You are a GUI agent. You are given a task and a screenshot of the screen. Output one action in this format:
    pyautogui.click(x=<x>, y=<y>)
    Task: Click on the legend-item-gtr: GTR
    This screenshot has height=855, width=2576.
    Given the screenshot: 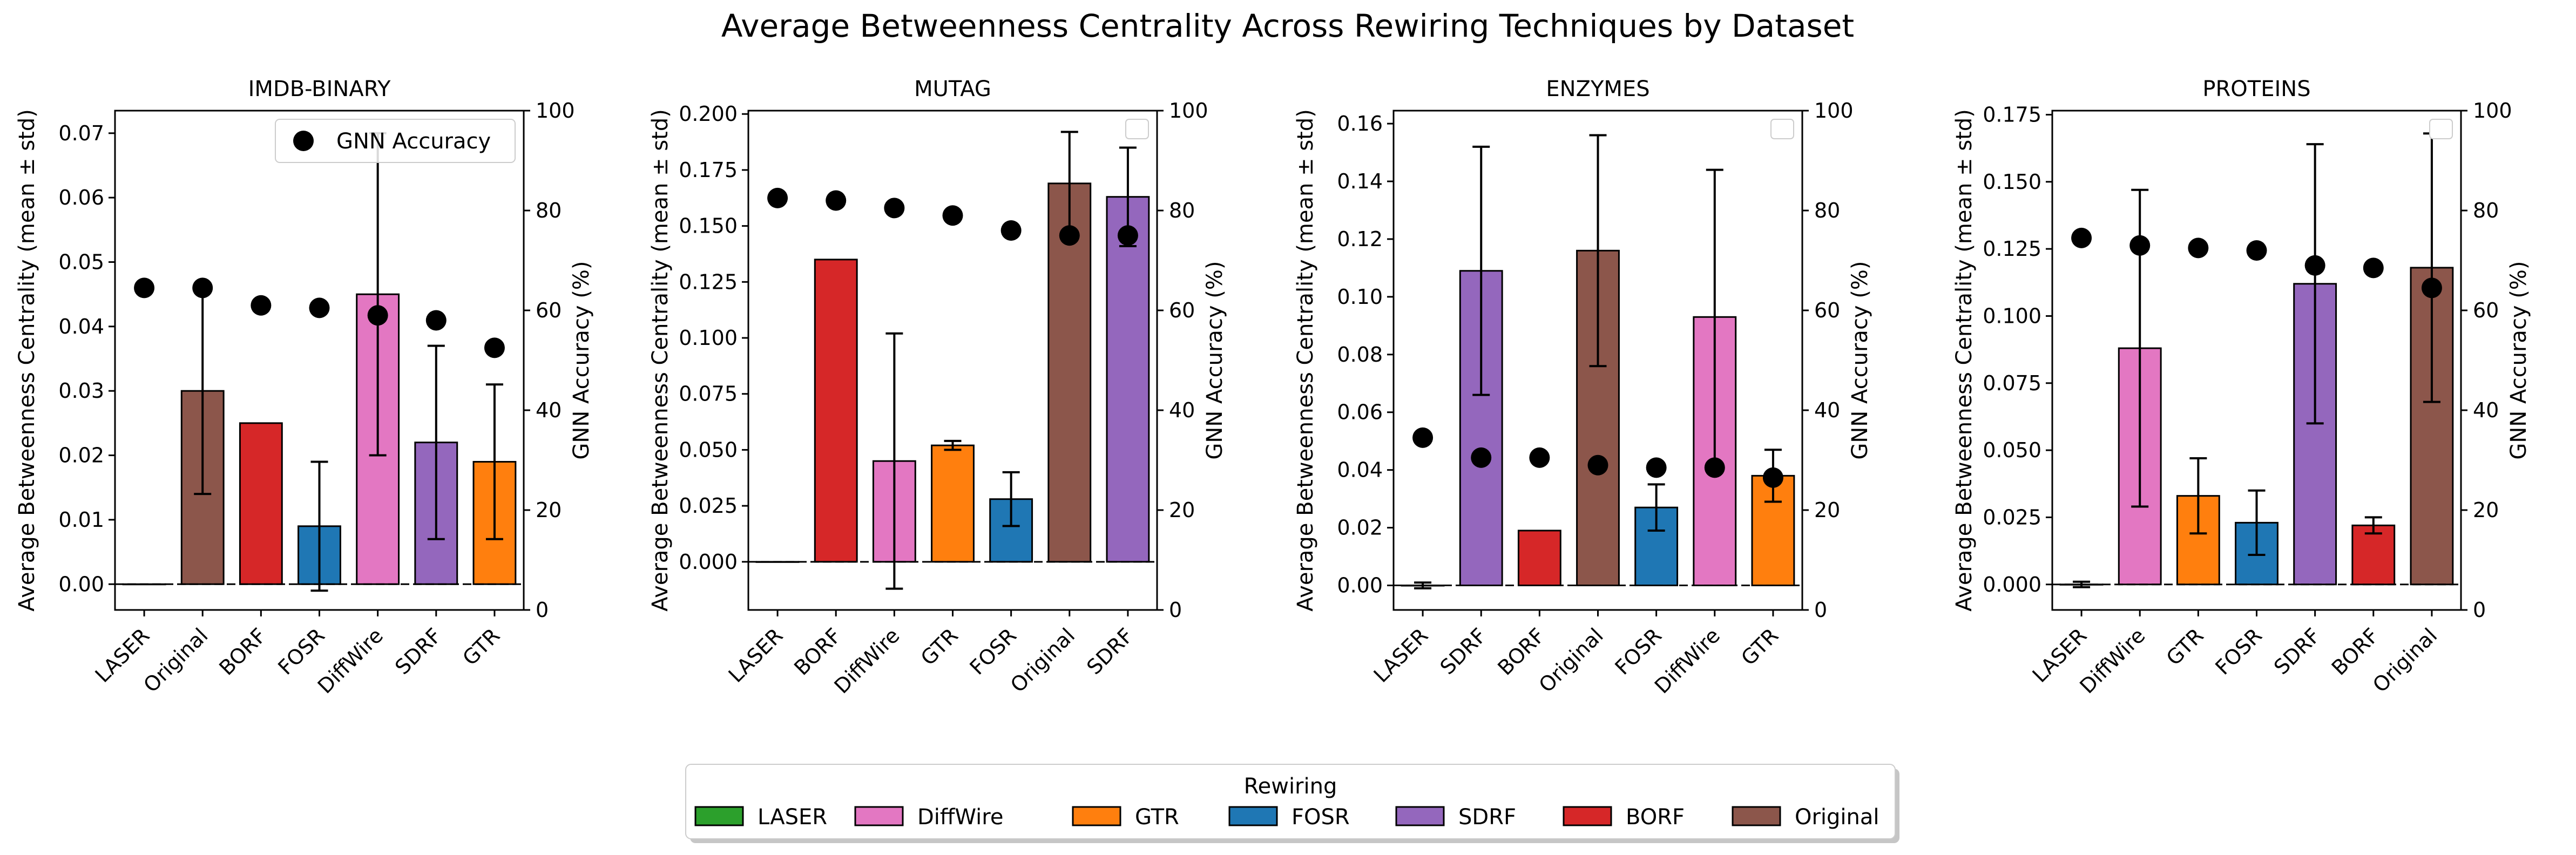 What is the action you would take?
    pyautogui.click(x=1126, y=818)
    